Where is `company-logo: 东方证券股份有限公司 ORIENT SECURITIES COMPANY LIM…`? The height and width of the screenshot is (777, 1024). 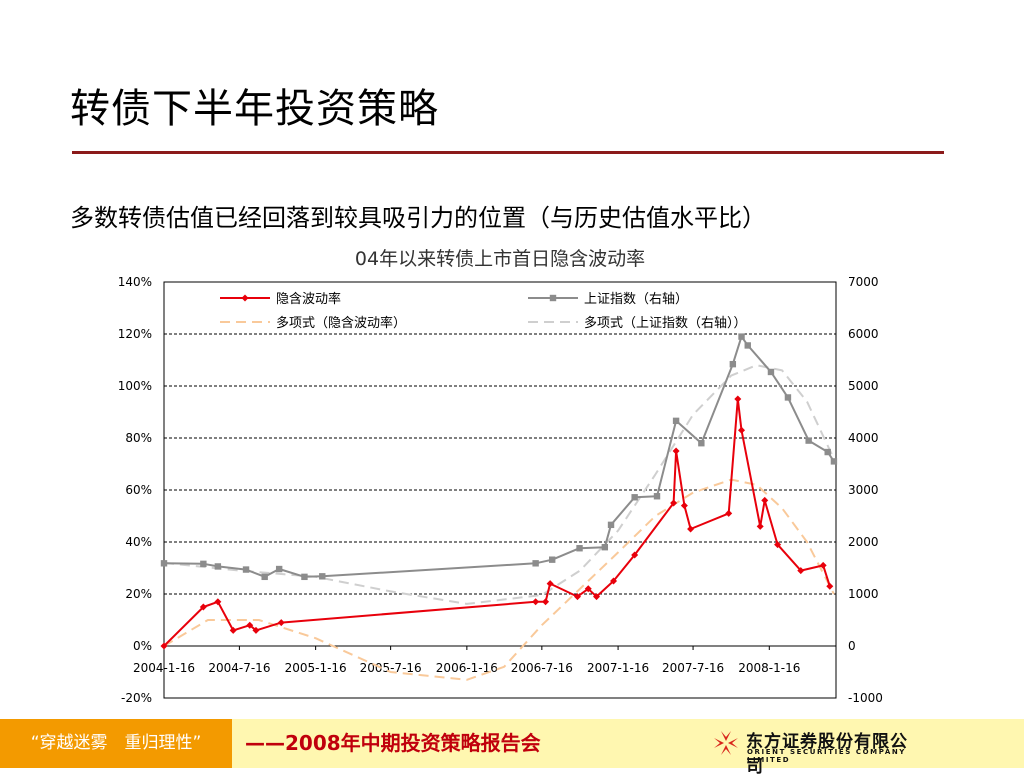
company-logo: 东方证券股份有限公司 ORIENT SECURITIES COMPANY LIM… is located at coordinates (817, 752).